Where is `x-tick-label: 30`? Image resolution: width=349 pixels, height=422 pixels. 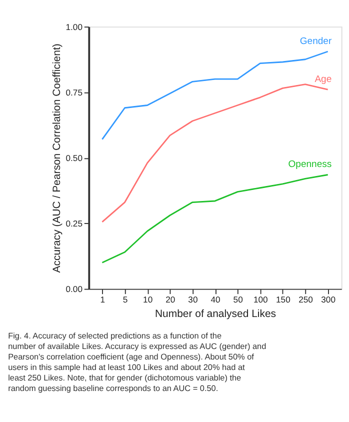
x-tick-label: 30 is located at coordinates (193, 299).